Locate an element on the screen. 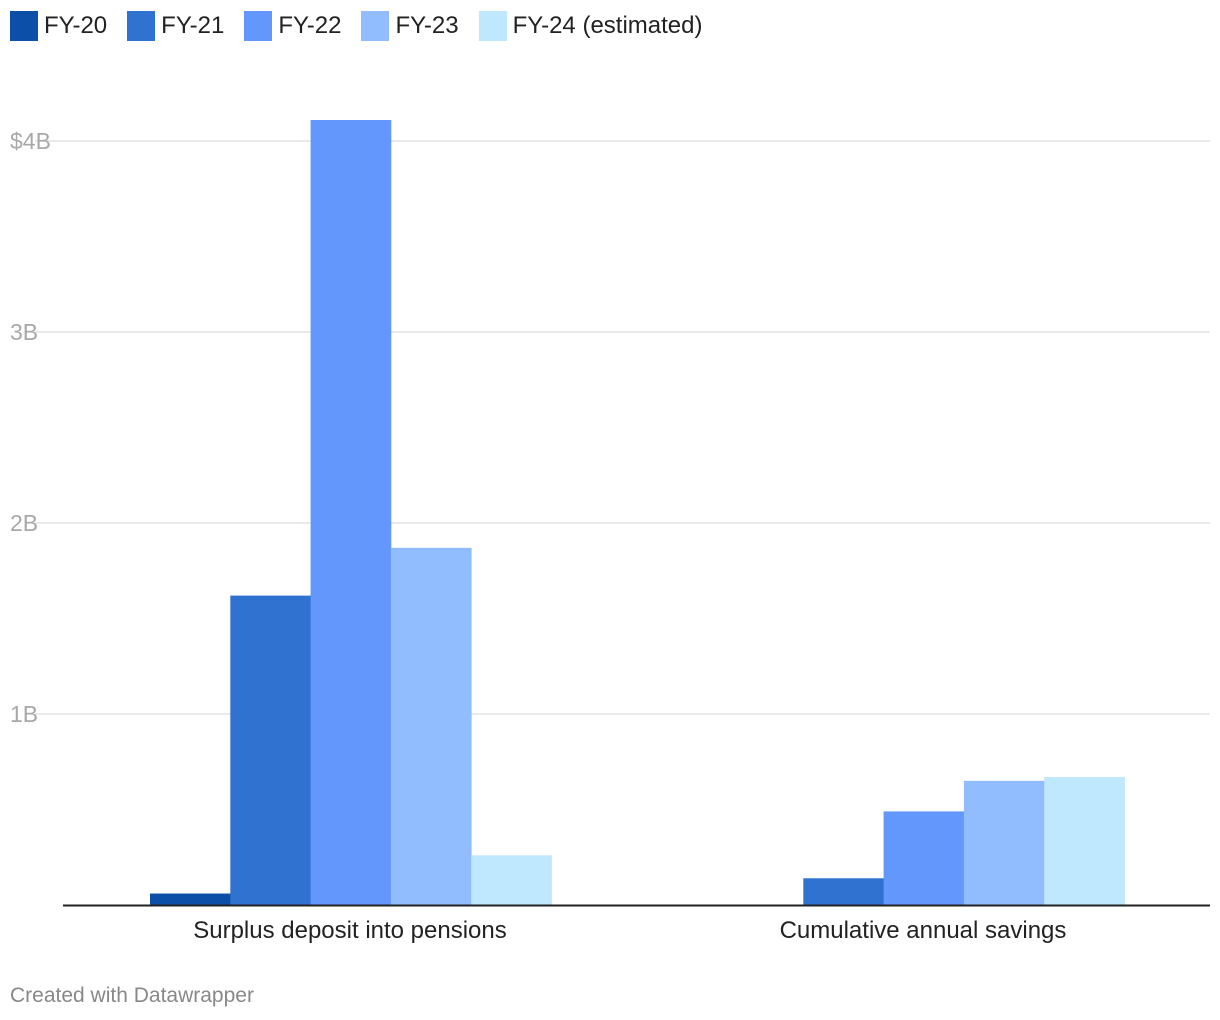  bar-fy-24-estimated-surplus-deposit is located at coordinates (511, 880).